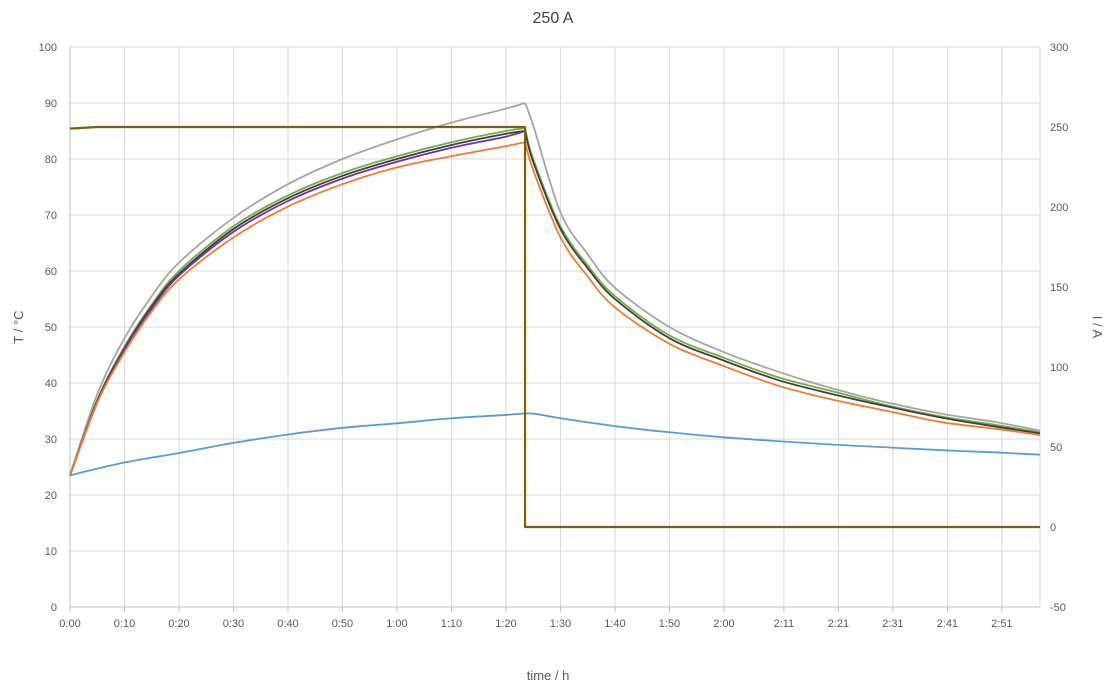 The width and height of the screenshot is (1106, 694). What do you see at coordinates (18, 326) in the screenshot?
I see `left-y-axis-title: T / °C` at bounding box center [18, 326].